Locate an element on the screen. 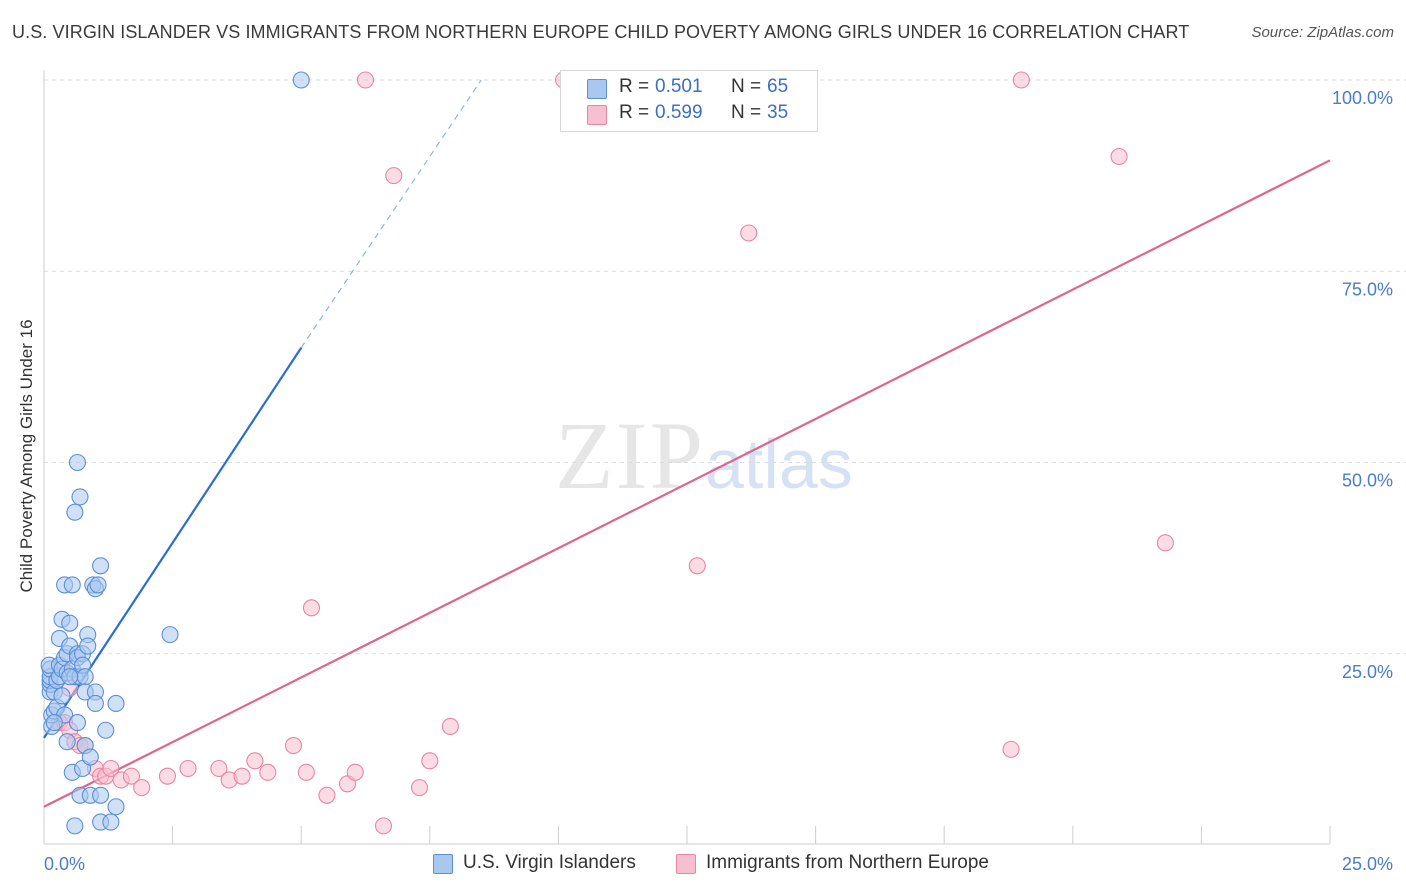 This screenshot has width=1406, height=892. y-tick-label: 25.0% is located at coordinates (1367, 672).